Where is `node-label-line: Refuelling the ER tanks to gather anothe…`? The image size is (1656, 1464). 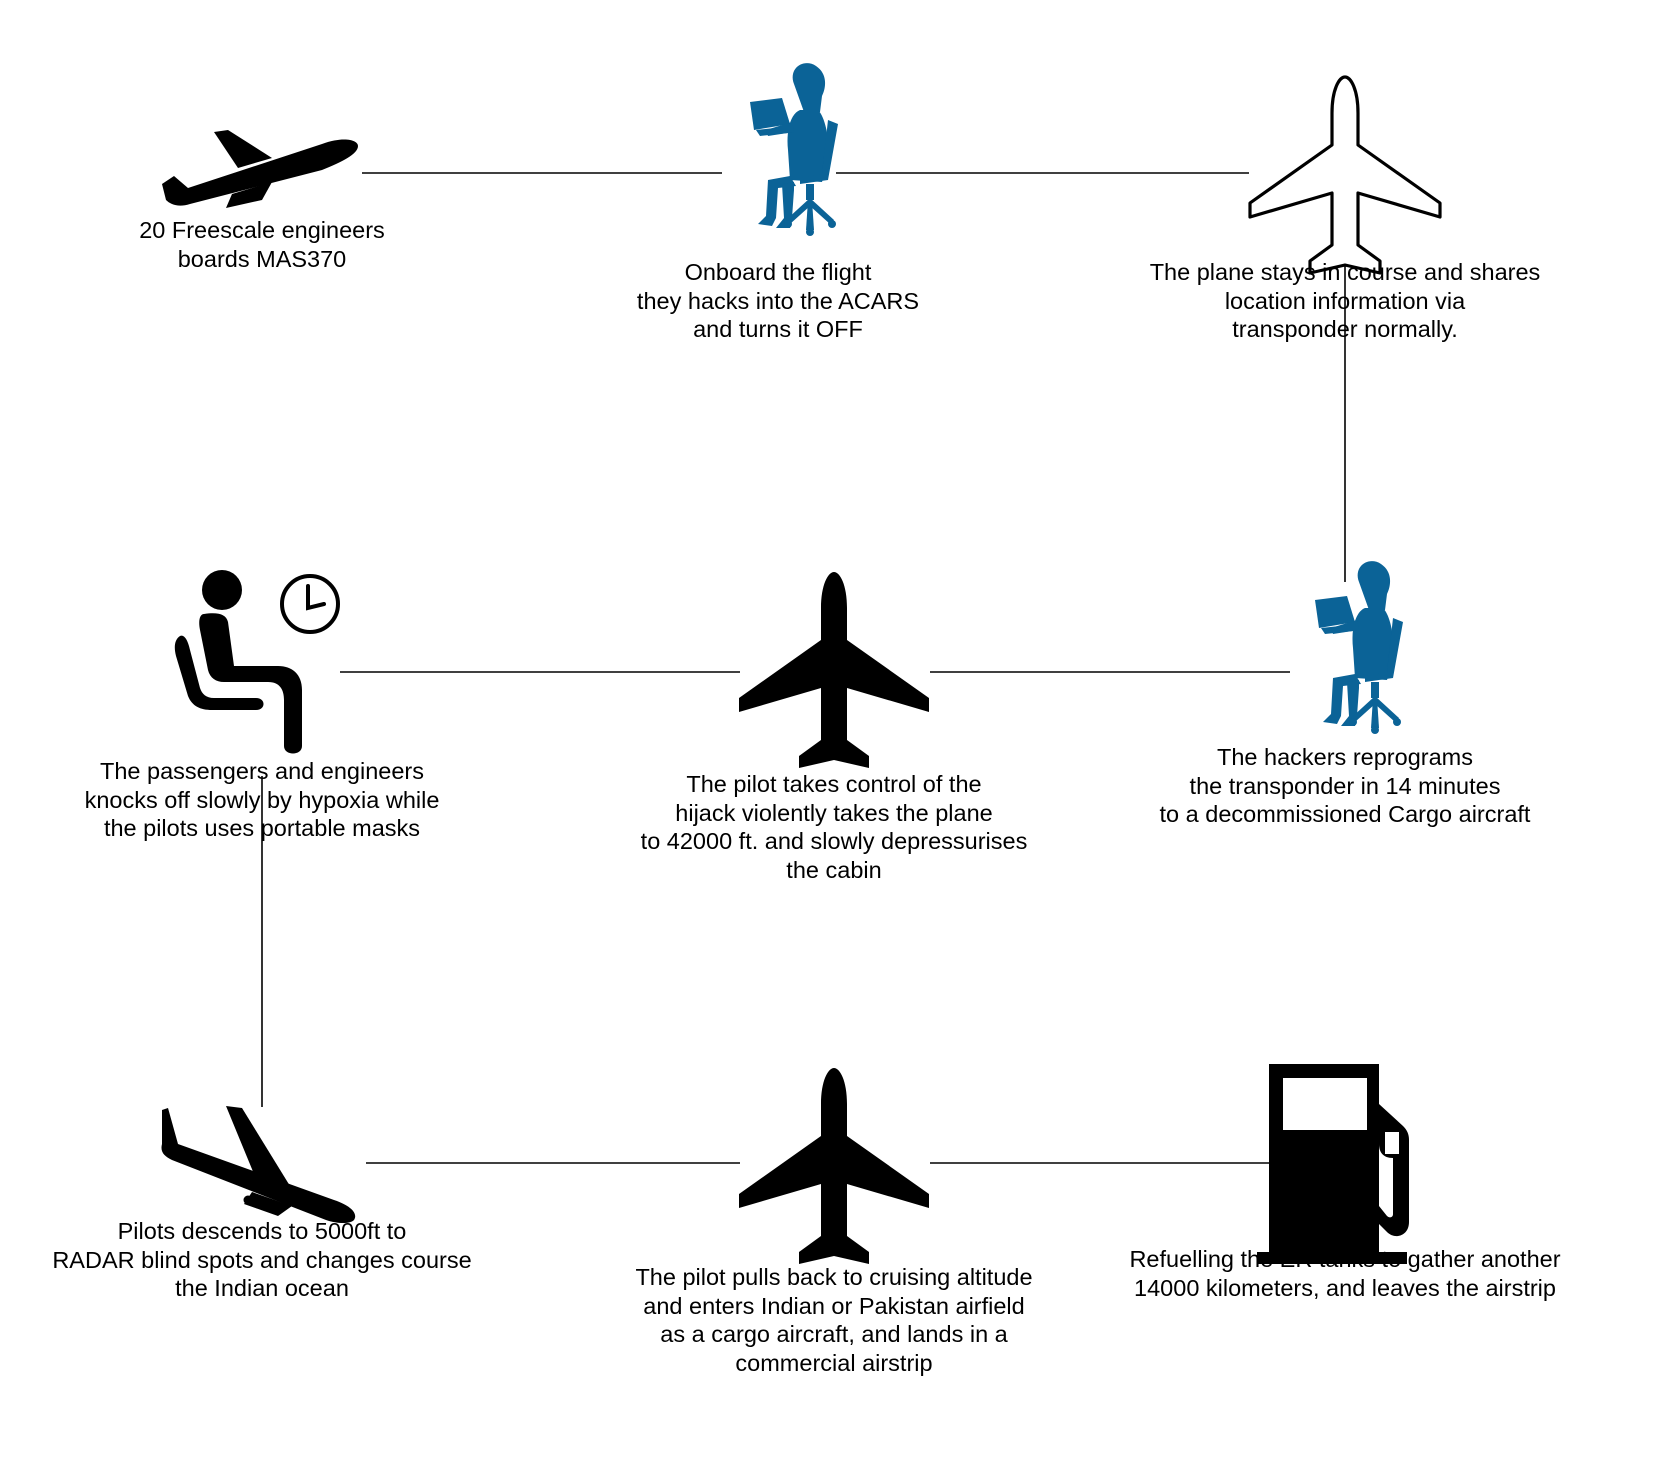 node-label-line: Refuelling the ER tanks to gather anothe… is located at coordinates (1345, 1259).